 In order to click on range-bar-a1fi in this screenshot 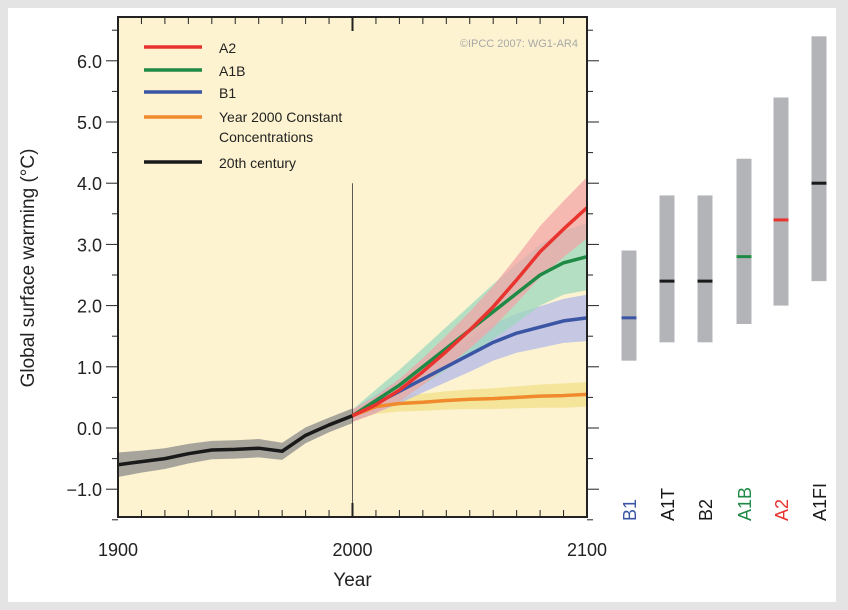, I will do `click(819, 159)`.